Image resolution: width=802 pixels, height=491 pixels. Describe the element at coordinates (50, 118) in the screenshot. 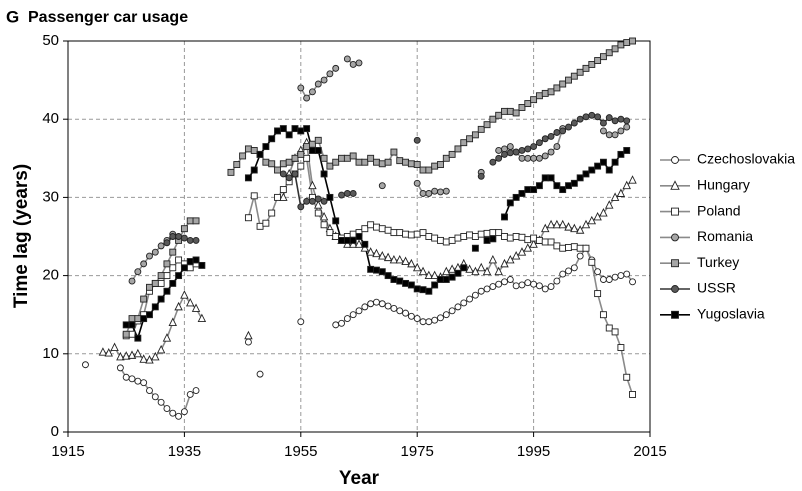

I see `y-tick-label: 40` at that location.